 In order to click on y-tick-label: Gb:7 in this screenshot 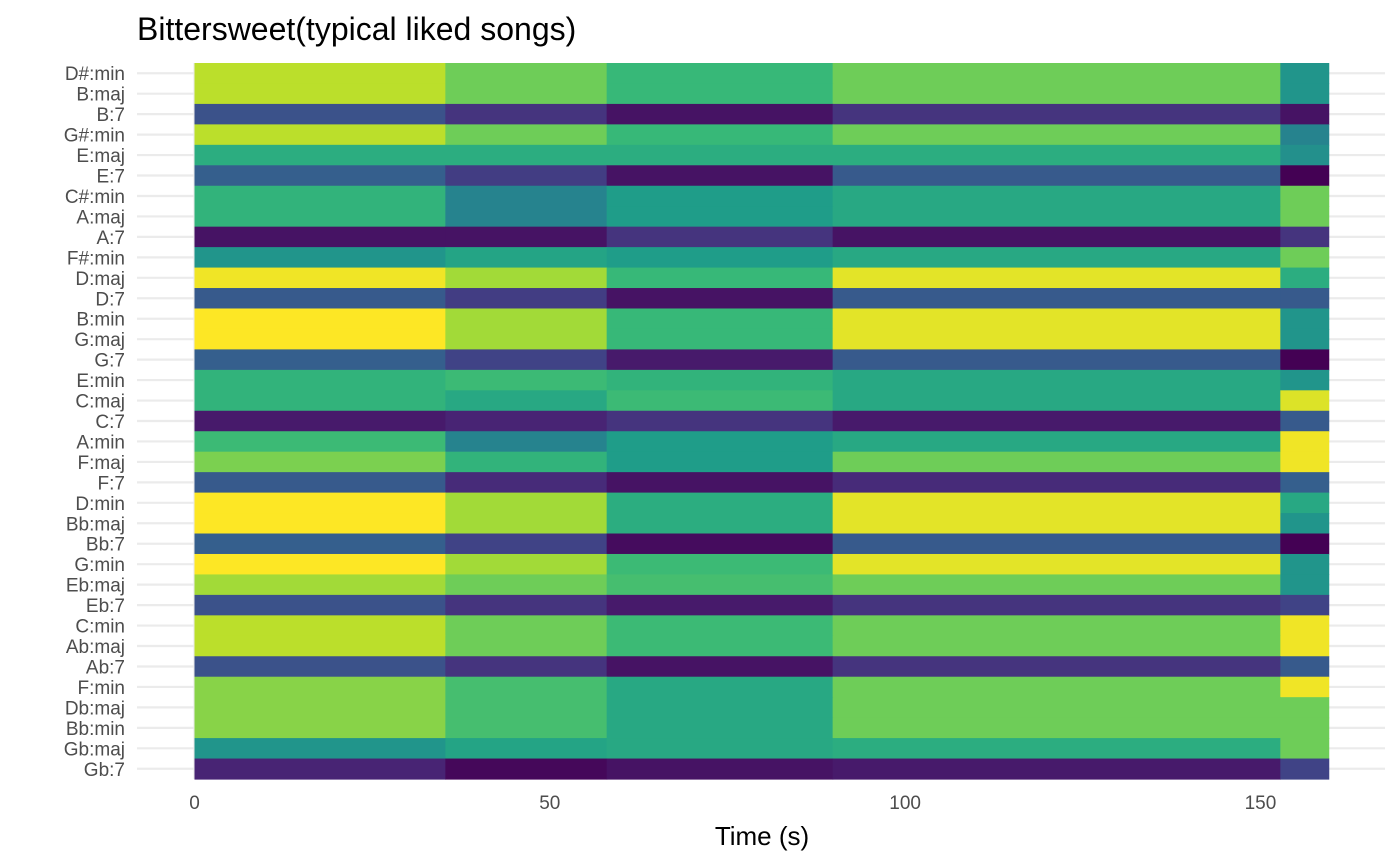, I will do `click(104, 770)`.